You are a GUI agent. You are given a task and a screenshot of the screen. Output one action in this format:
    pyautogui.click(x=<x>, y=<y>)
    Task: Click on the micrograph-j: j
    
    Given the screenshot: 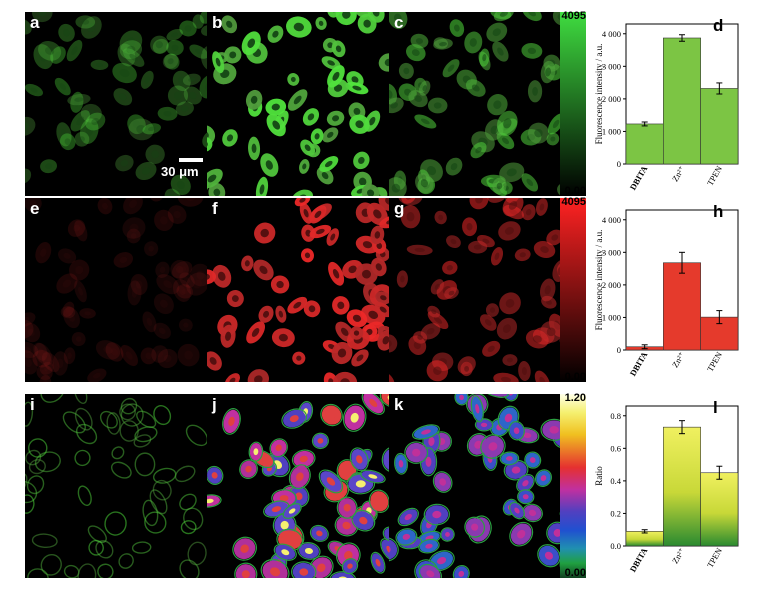 What is the action you would take?
    pyautogui.click(x=298, y=486)
    